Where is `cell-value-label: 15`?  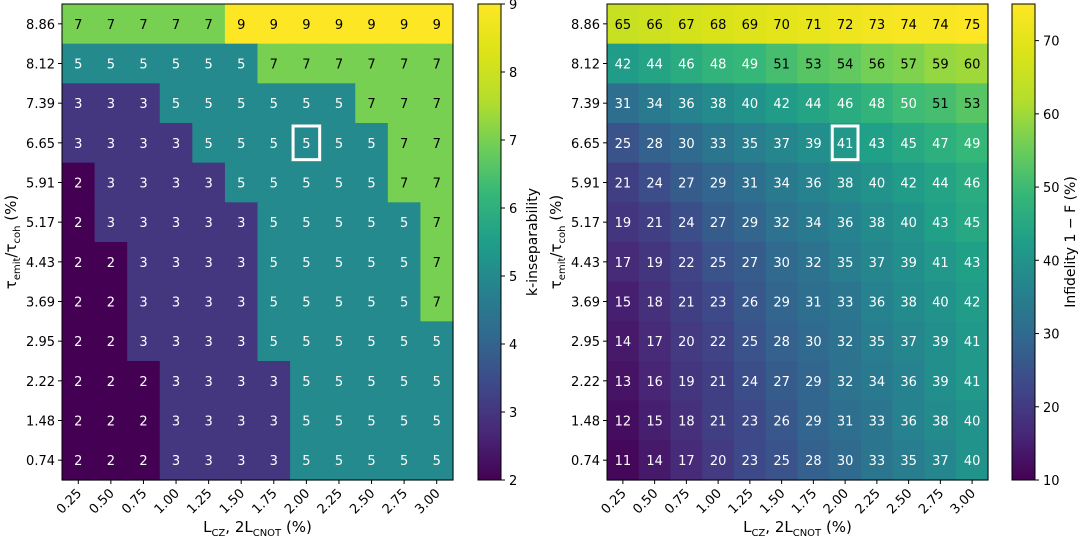 cell-value-label: 15 is located at coordinates (623, 303).